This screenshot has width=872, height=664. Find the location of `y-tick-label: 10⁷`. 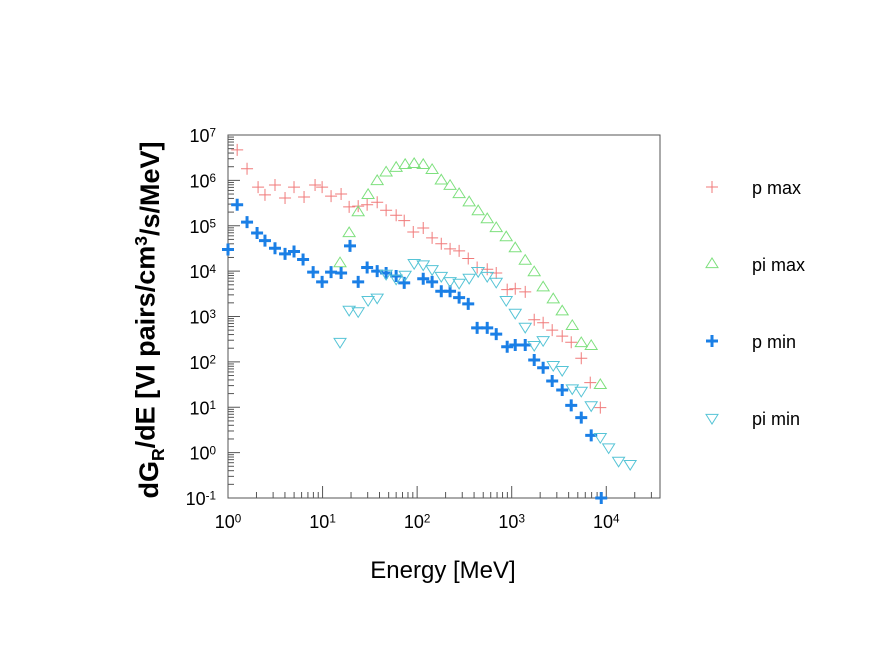

y-tick-label: 10⁷ is located at coordinates (202, 136).